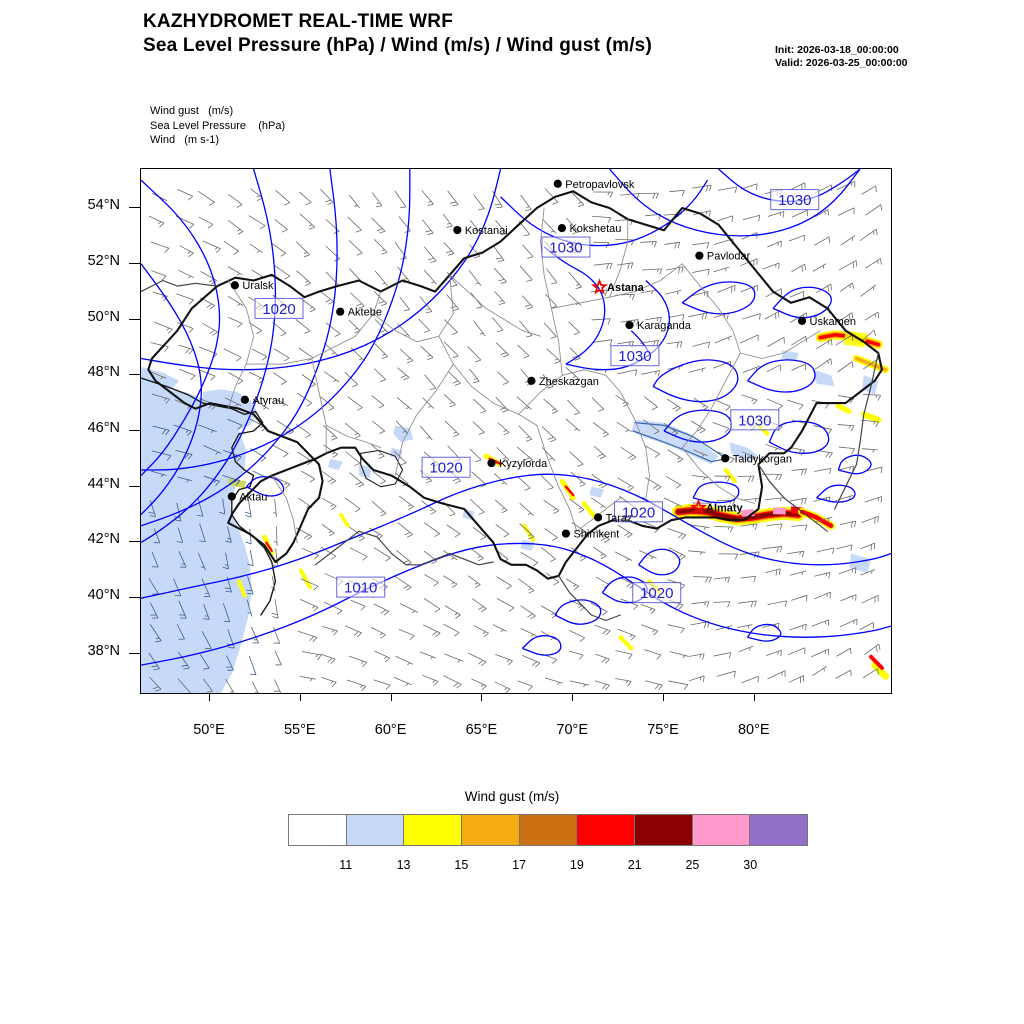  What do you see at coordinates (253, 498) in the screenshot?
I see `city-label: Aktau` at bounding box center [253, 498].